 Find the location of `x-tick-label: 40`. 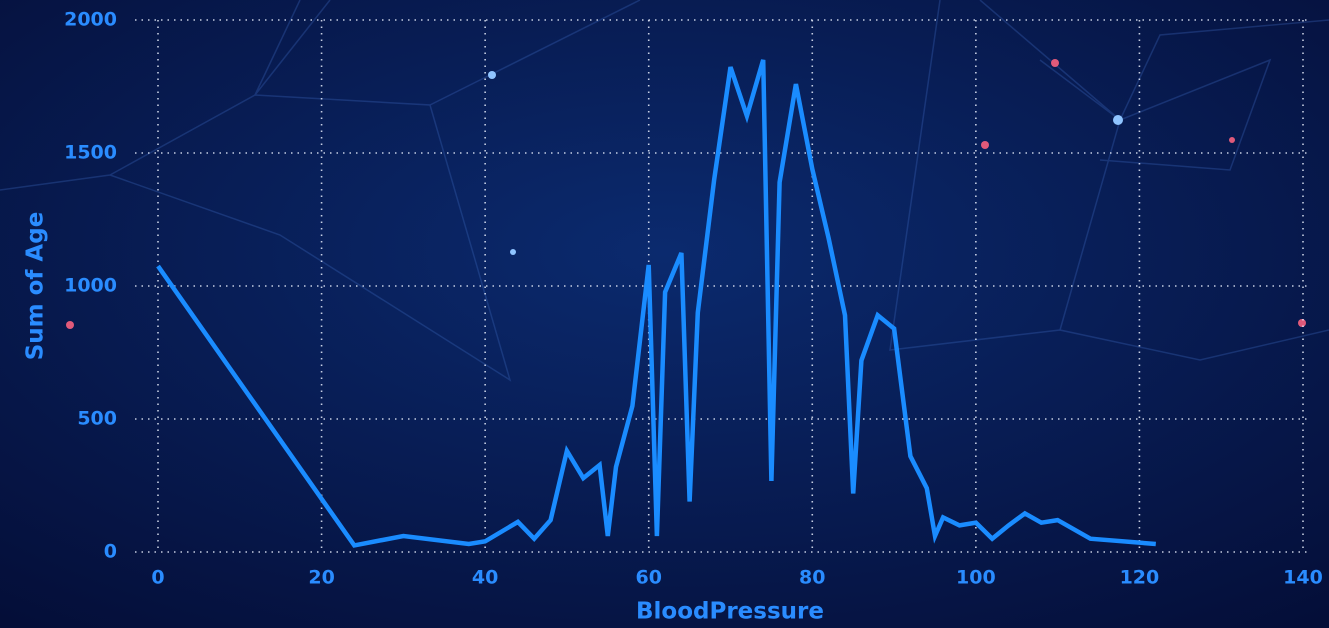

x-tick-label: 40 is located at coordinates (485, 578).